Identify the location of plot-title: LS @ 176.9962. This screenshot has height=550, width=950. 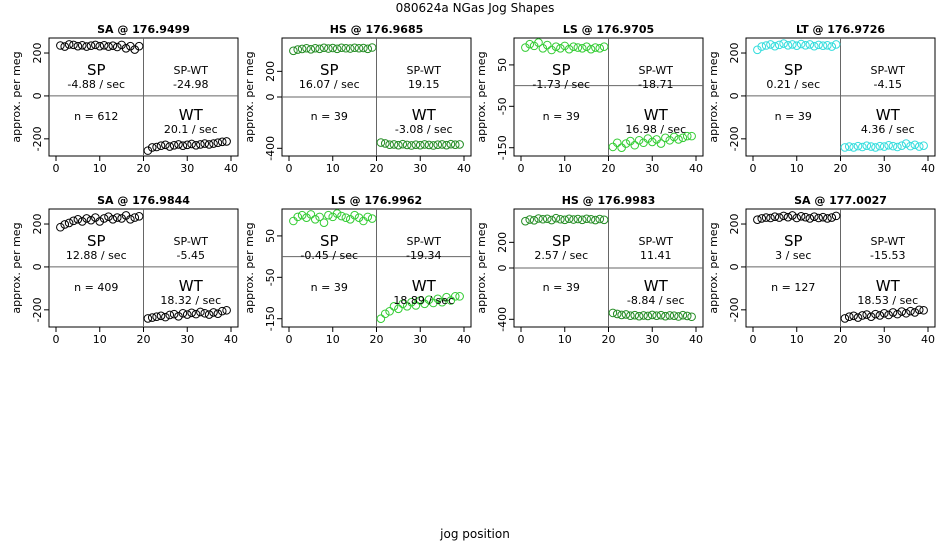
(376, 200).